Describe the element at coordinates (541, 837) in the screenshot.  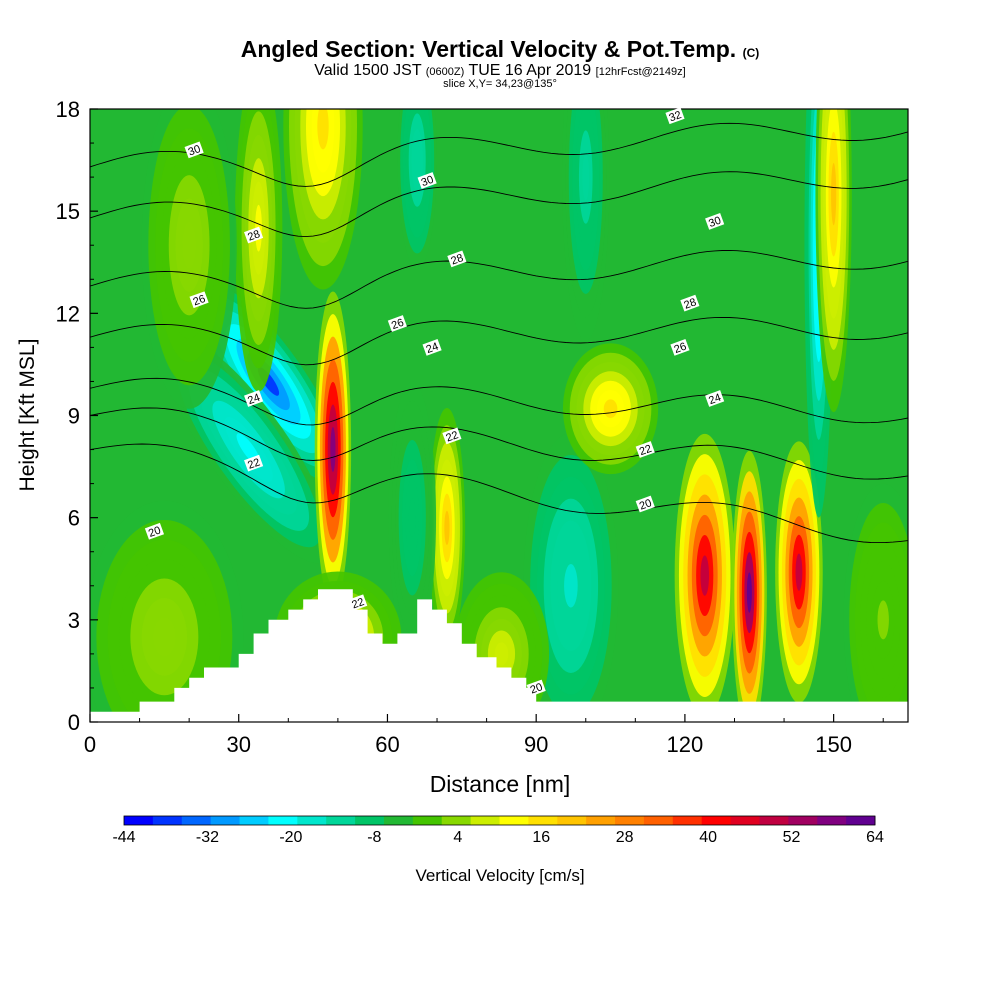
I see `colorbar-tick-label: 16` at that location.